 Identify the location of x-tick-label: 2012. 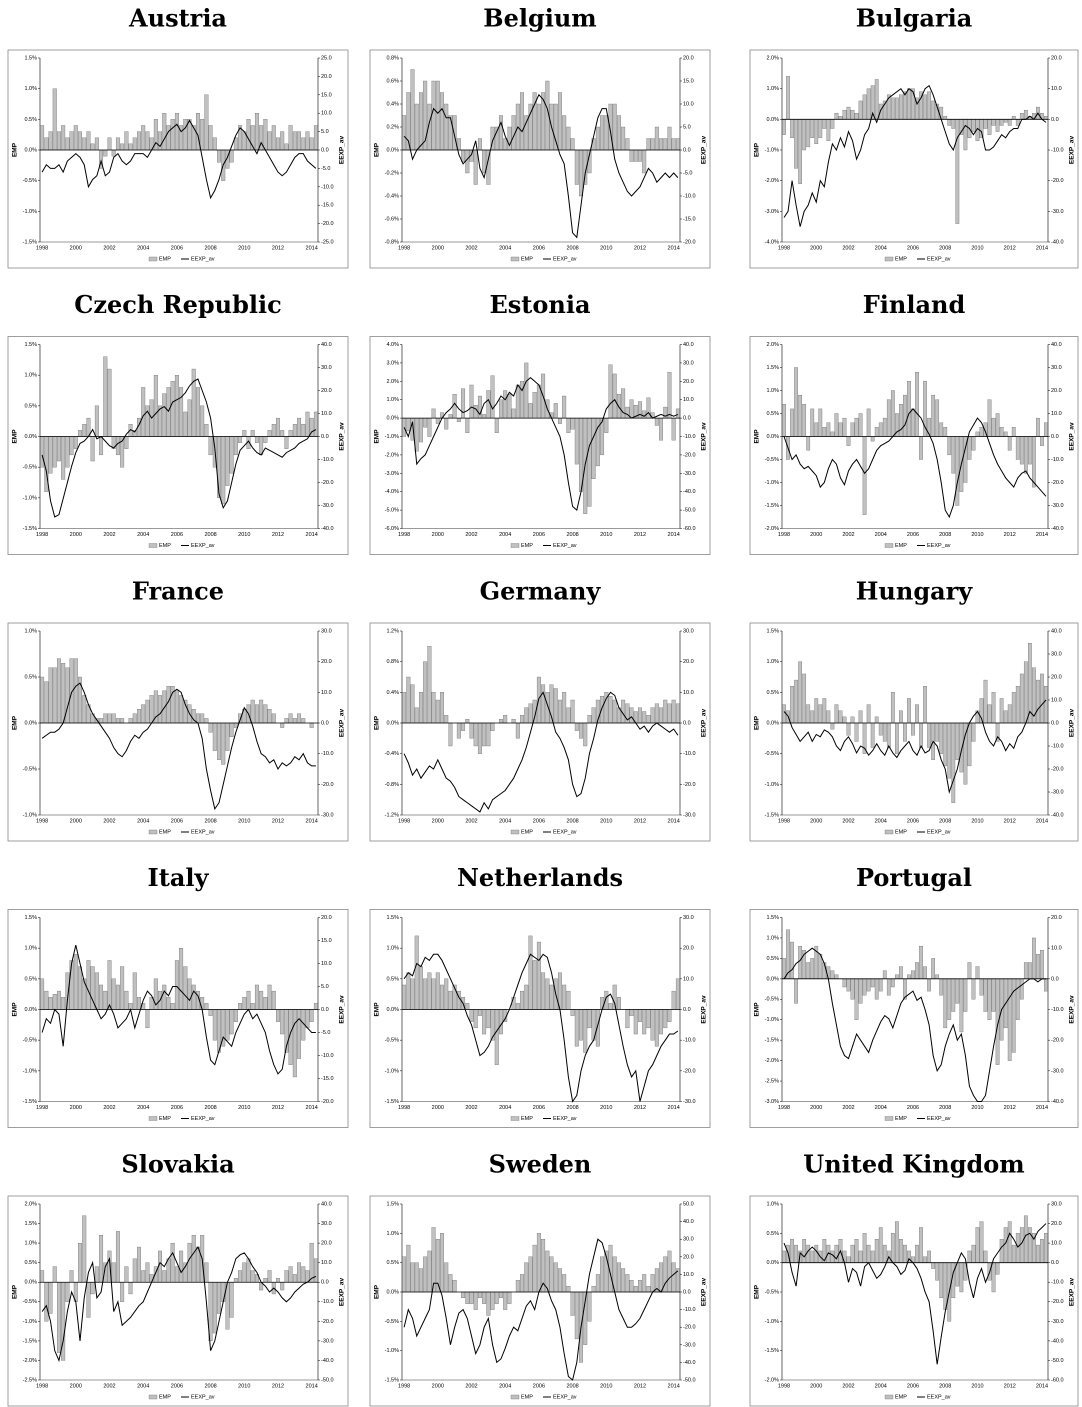
(1010, 1108).